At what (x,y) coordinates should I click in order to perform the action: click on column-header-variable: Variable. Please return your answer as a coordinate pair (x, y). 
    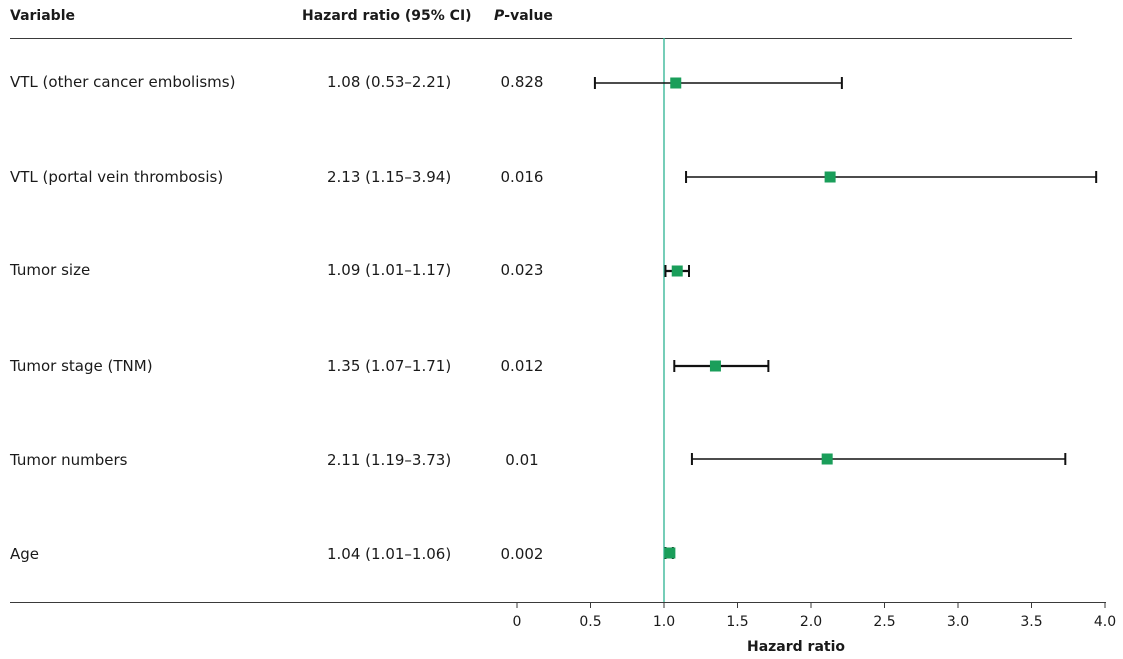
    Looking at the image, I should click on (42, 16).